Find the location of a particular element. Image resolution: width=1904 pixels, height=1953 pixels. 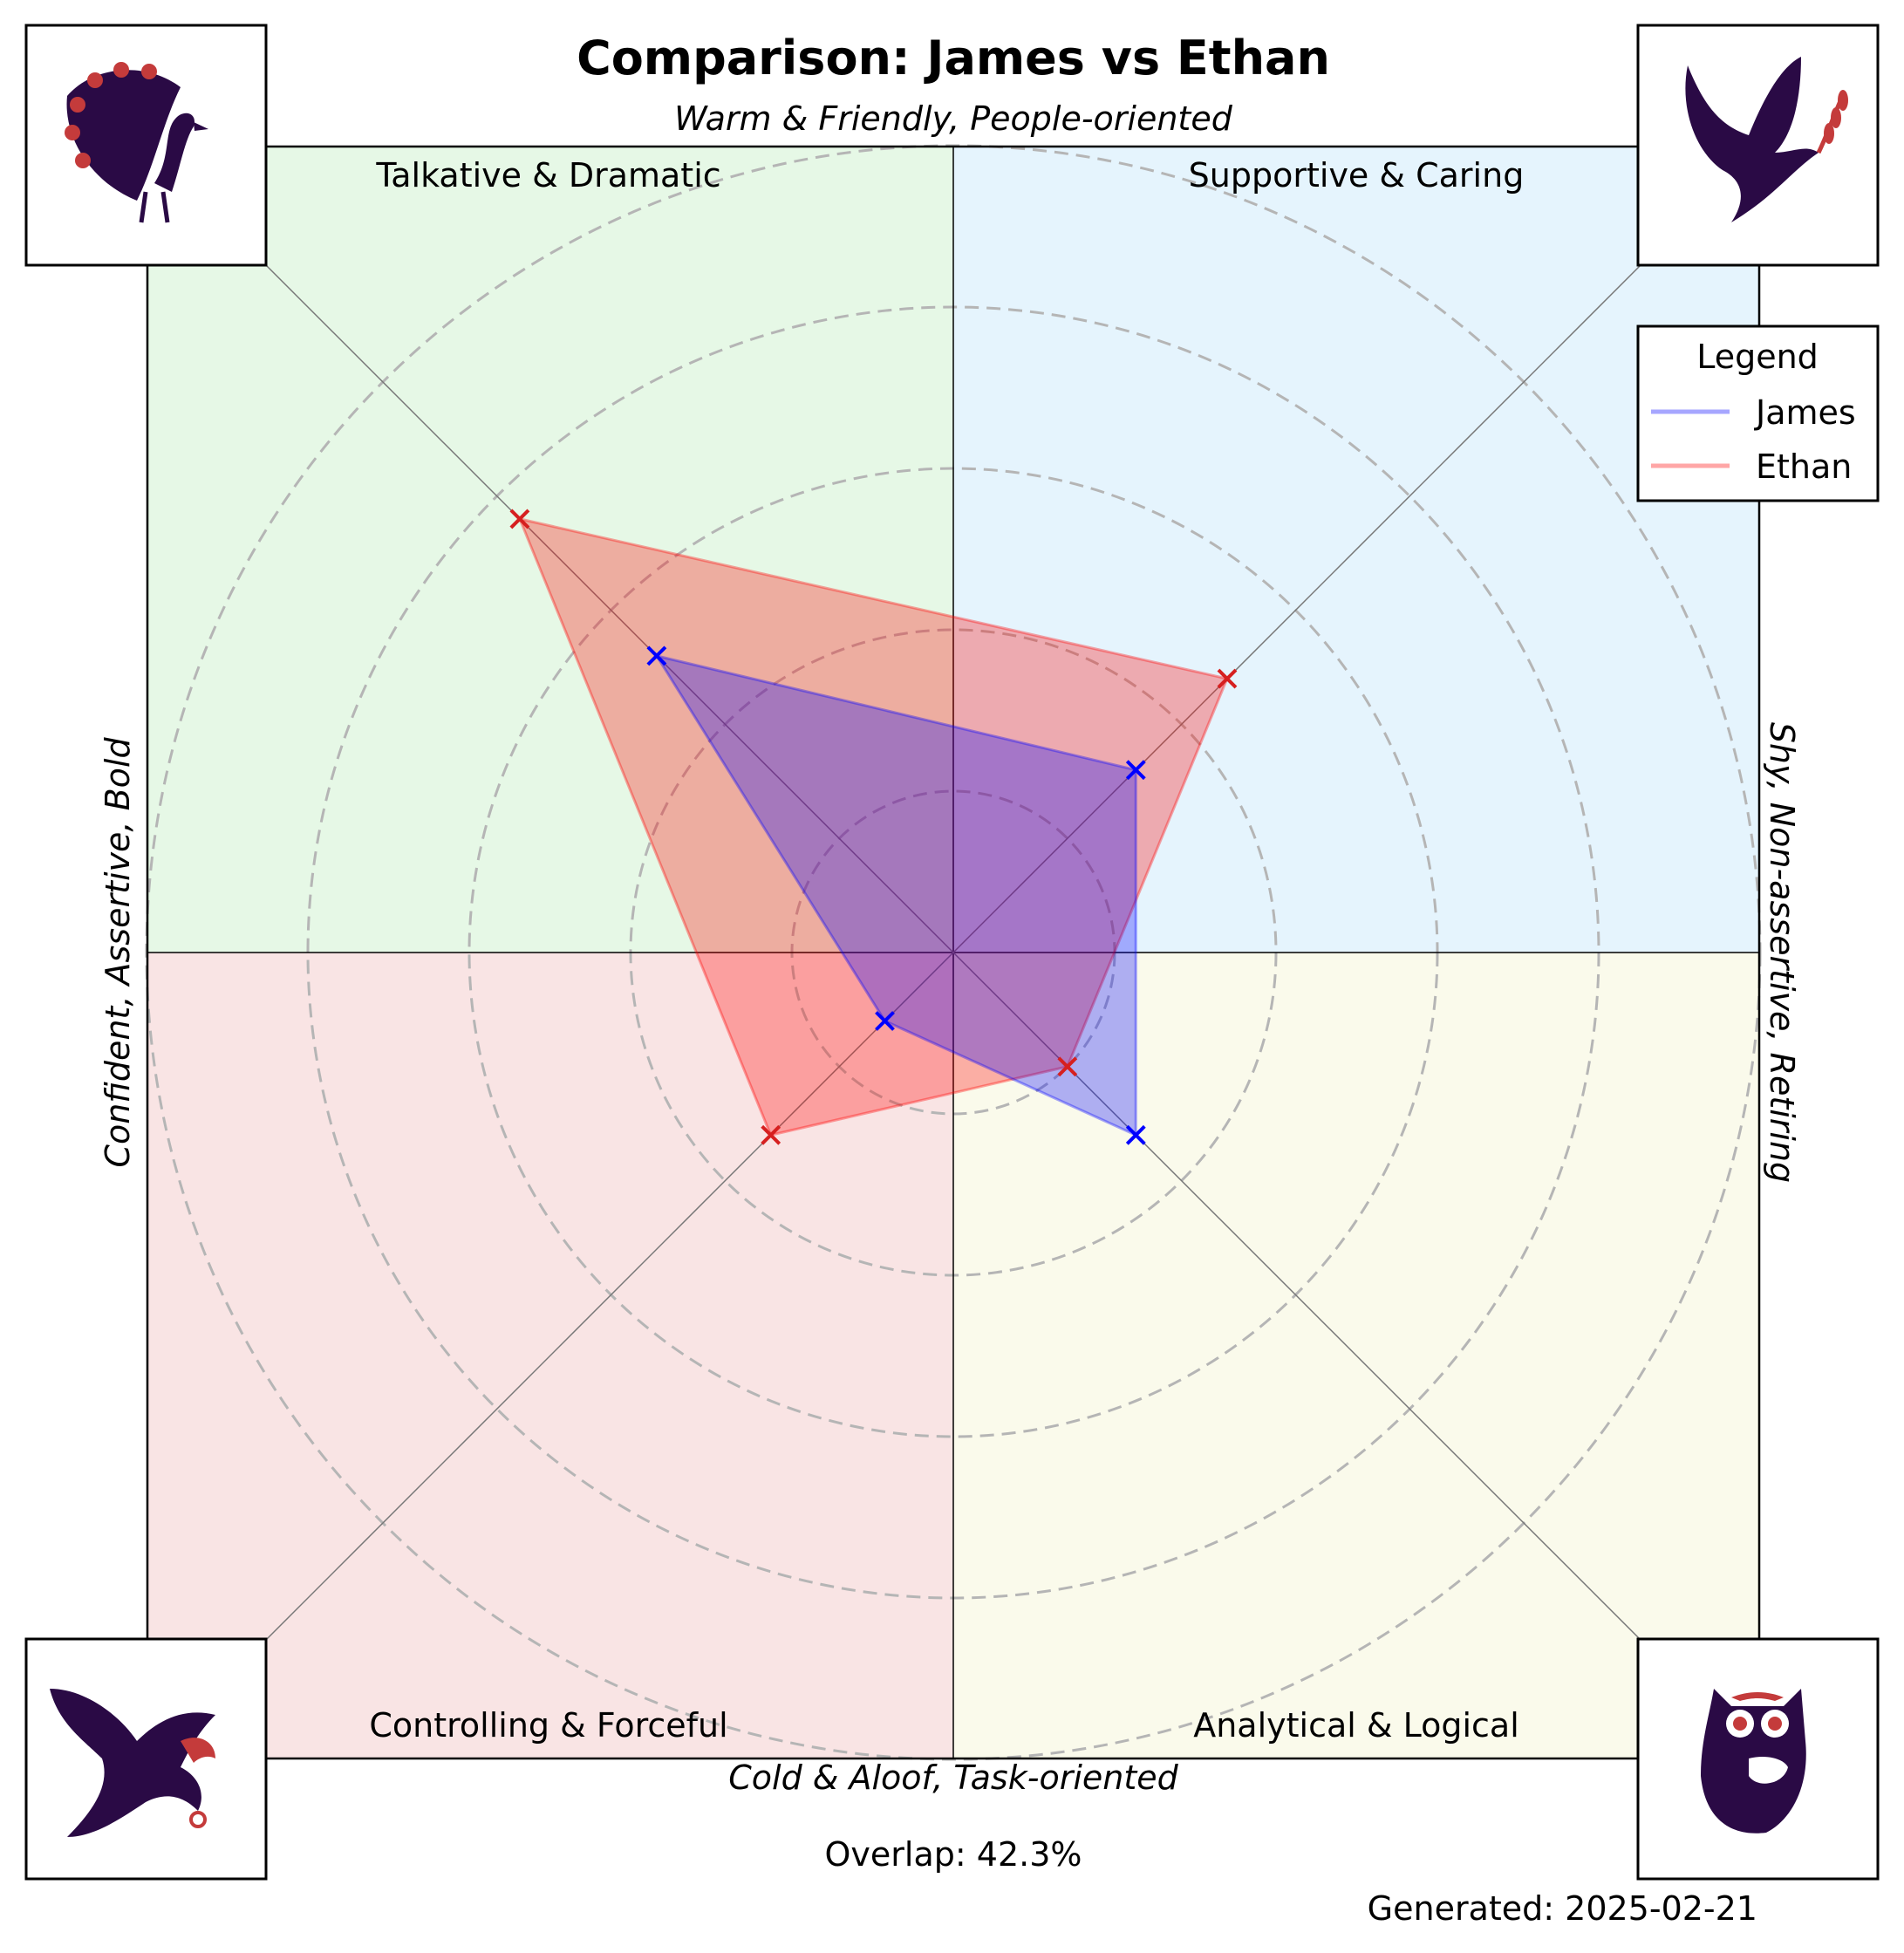

legend-title: Legend is located at coordinates (1757, 357).